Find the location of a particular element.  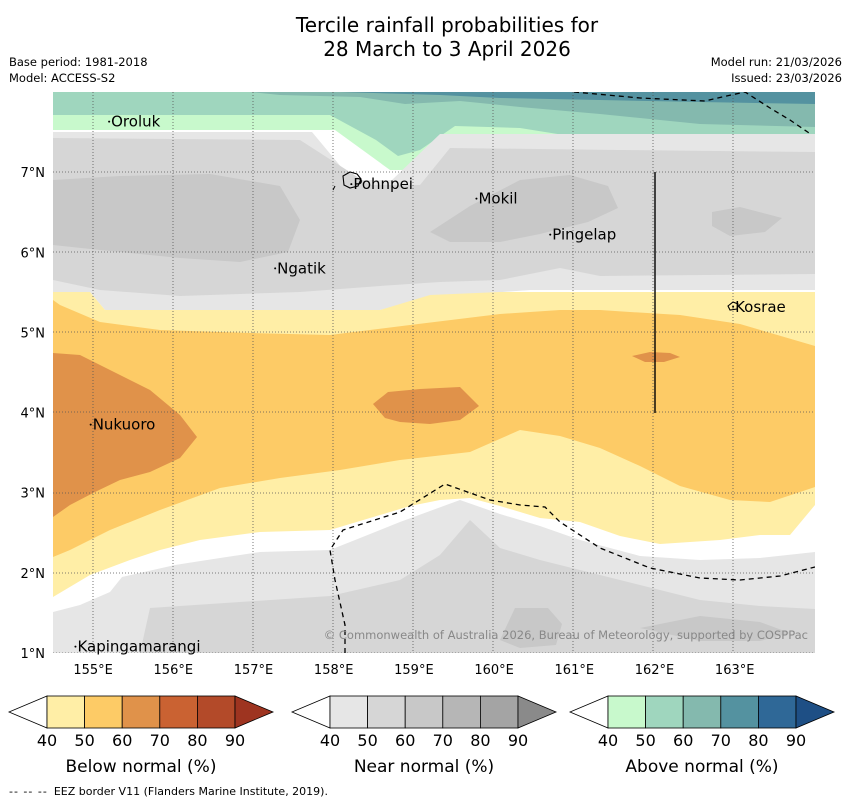

model-name: Model: ACCESS-S2 is located at coordinates (62, 78).